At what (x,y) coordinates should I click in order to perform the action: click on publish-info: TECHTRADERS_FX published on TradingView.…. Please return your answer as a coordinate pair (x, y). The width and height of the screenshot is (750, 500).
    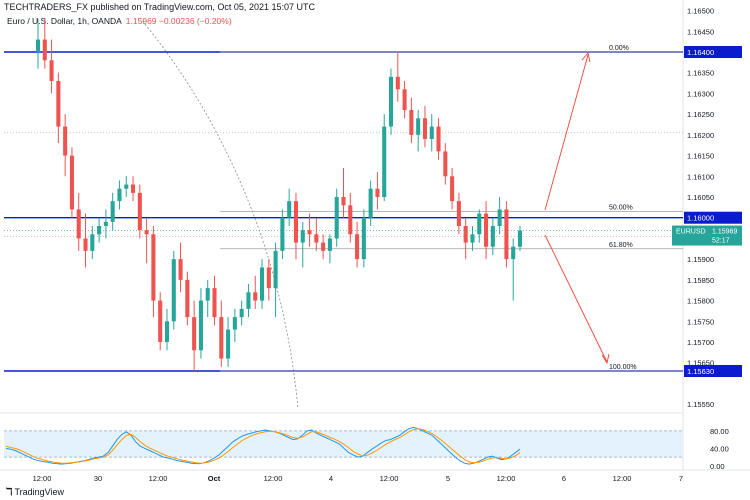
    Looking at the image, I should click on (159, 7).